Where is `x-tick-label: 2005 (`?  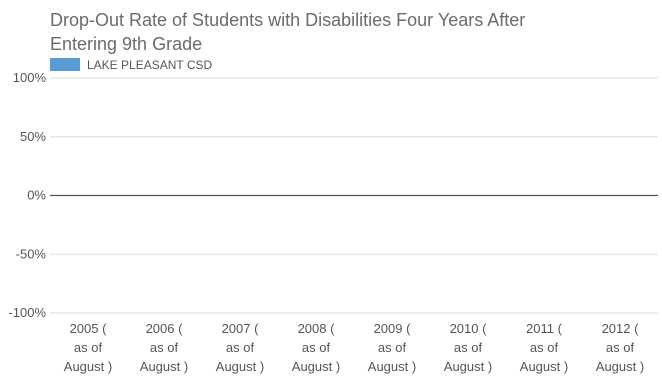
x-tick-label: 2005 ( is located at coordinates (89, 328).